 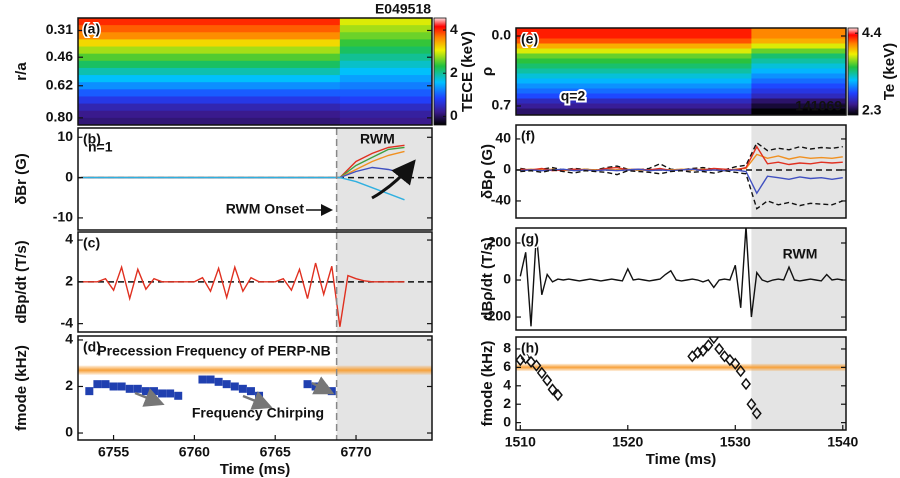 I want to click on x-tick-label: 1520, so click(x=627, y=442).